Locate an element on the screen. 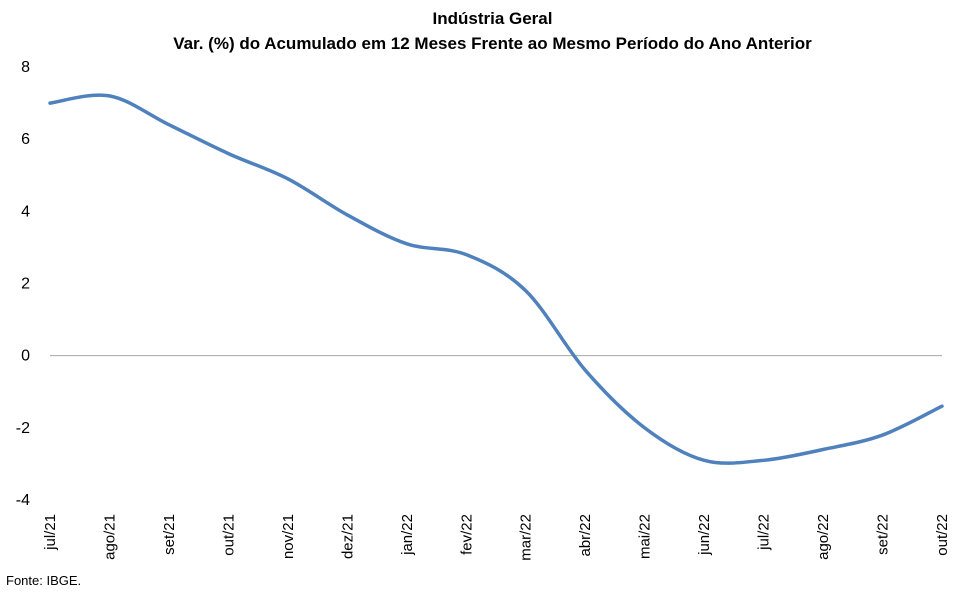 The image size is (959, 594). y-tick-label: 2 is located at coordinates (25, 284).